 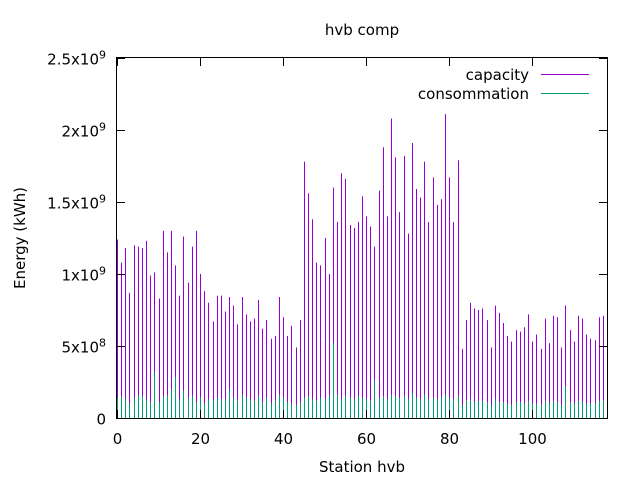 I want to click on legend-label-consommation: consommation, so click(x=473, y=94).